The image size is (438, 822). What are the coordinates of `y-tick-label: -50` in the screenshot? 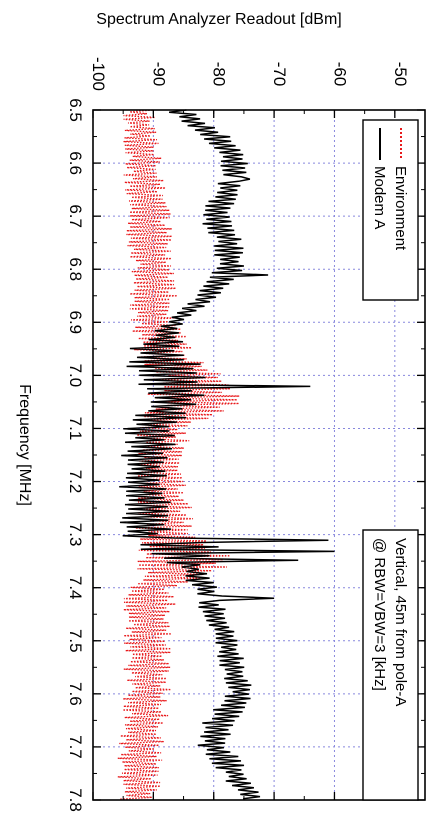 It's located at (400, 74).